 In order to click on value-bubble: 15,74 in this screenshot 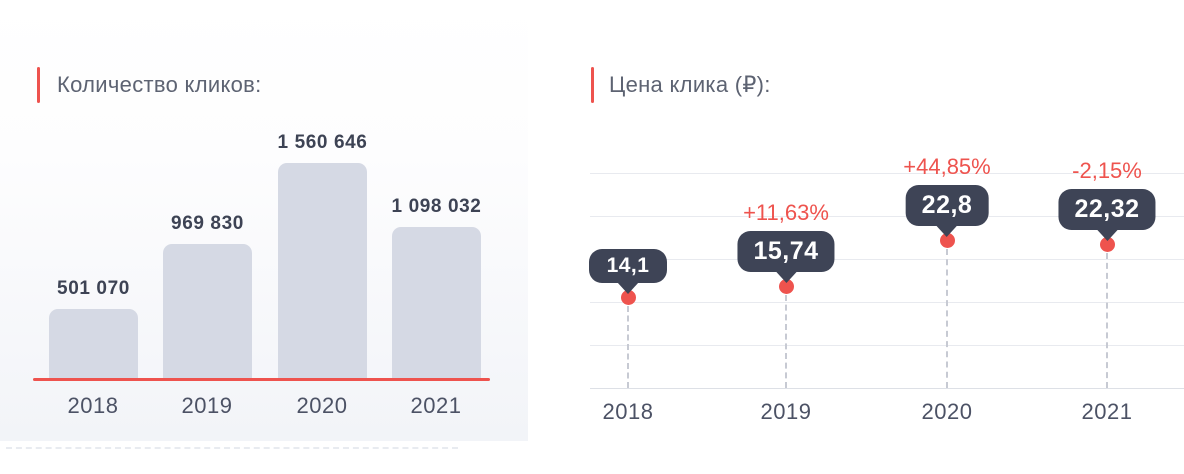, I will do `click(786, 251)`.